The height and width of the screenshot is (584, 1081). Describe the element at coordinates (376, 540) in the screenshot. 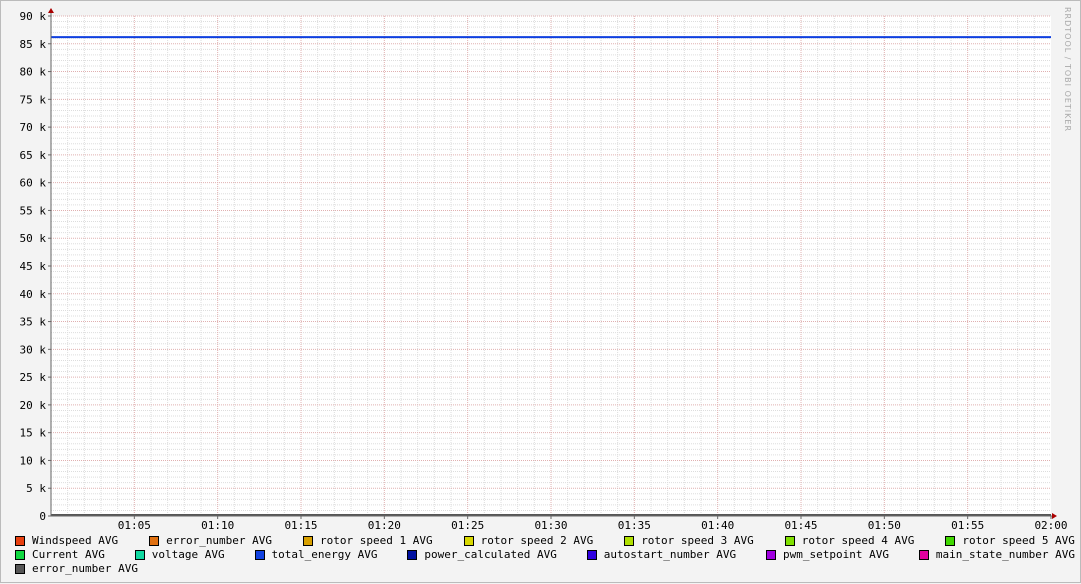

I see `legend-label: rotor speed 1 AVG` at that location.